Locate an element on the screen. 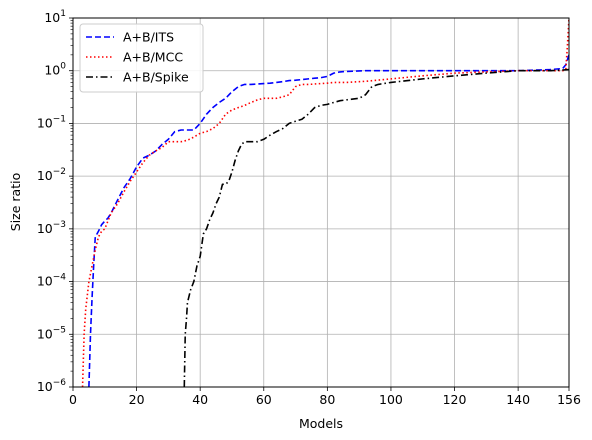  legend: A+B/ITS A+B/MCC A+B/Spike is located at coordinates (141, 58).